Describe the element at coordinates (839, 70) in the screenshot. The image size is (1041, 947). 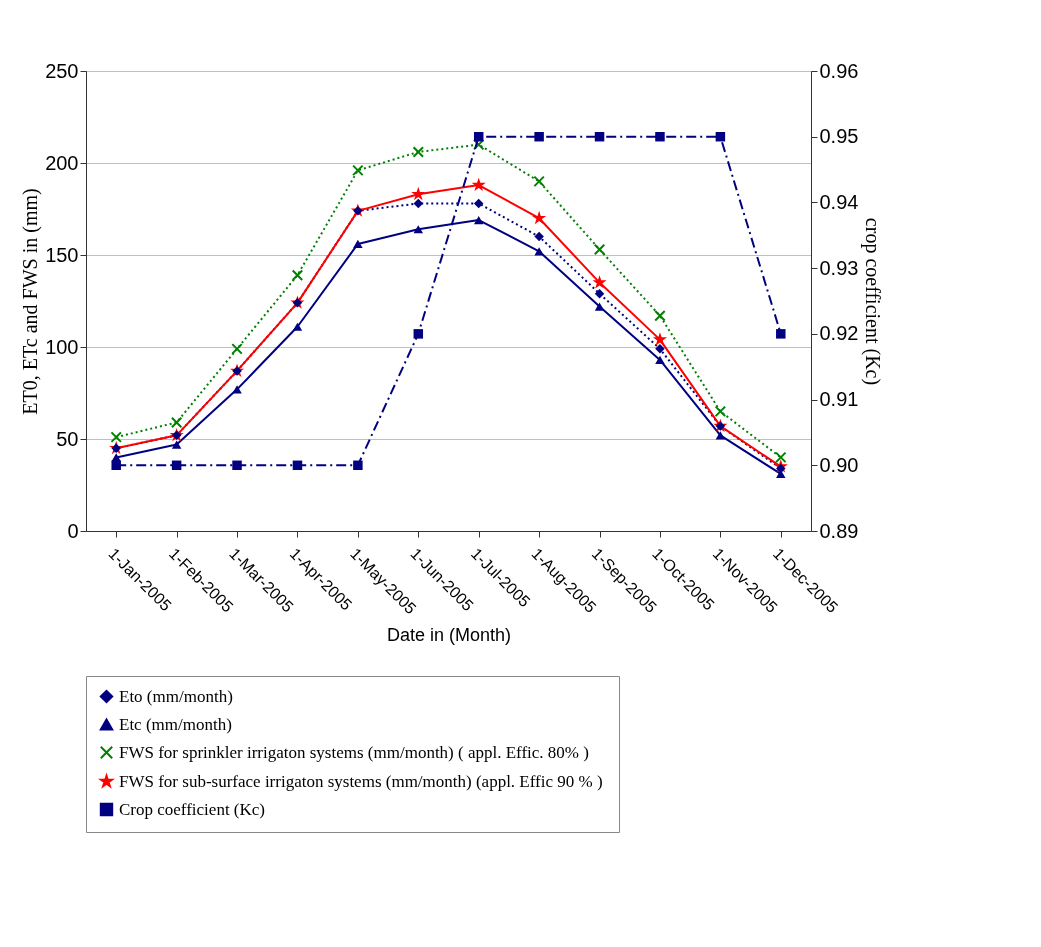
I see `y2-tick-label: 0.96` at that location.